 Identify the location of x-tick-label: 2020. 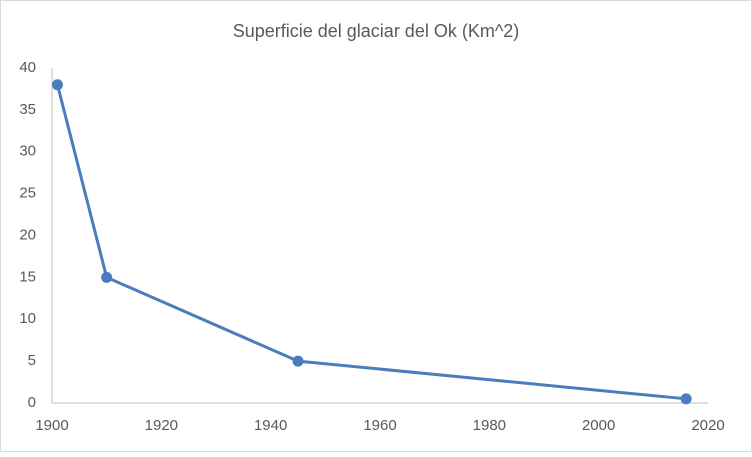
(707, 425).